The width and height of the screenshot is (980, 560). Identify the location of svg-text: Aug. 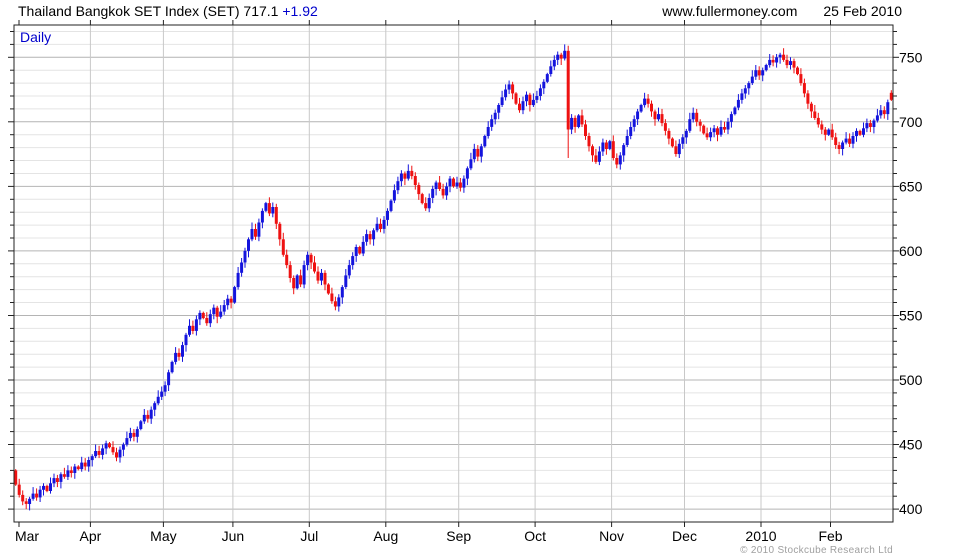
(385, 536).